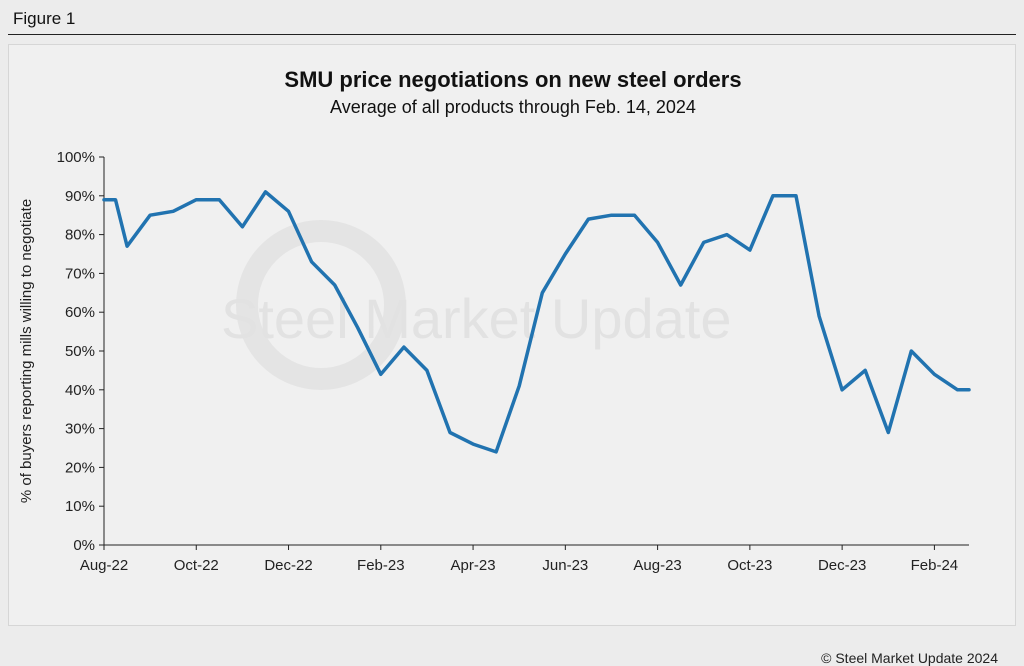 This screenshot has width=1024, height=666. Describe the element at coordinates (909, 658) in the screenshot. I see `copyright-text: © Steel Market Update 2024` at that location.